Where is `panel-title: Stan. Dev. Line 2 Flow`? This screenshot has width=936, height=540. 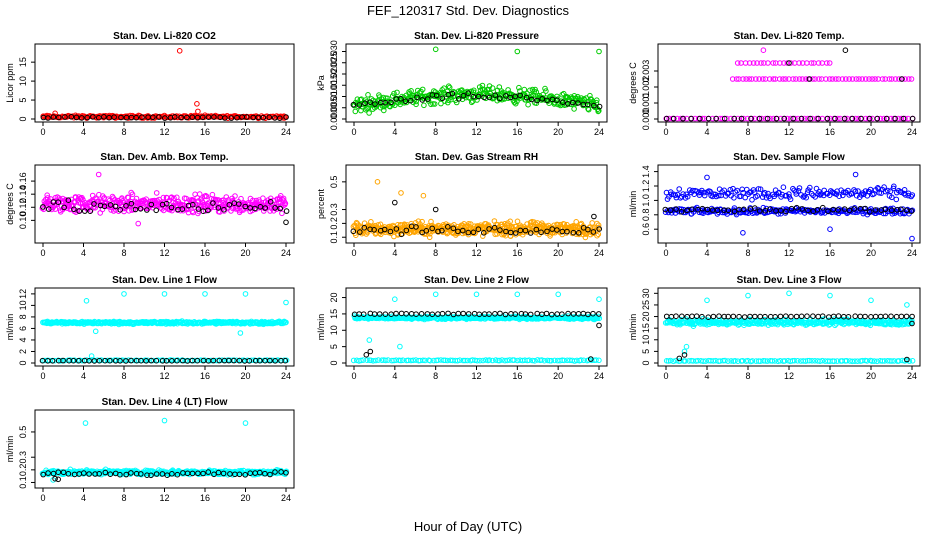 panel-title: Stan. Dev. Line 2 Flow is located at coordinates (476, 280).